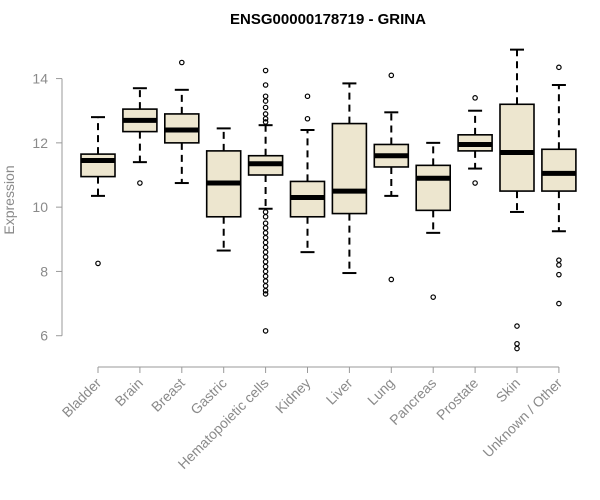 The width and height of the screenshot is (600, 500). I want to click on chart-title: ENSG00000178719 - GRINA, so click(328, 19).